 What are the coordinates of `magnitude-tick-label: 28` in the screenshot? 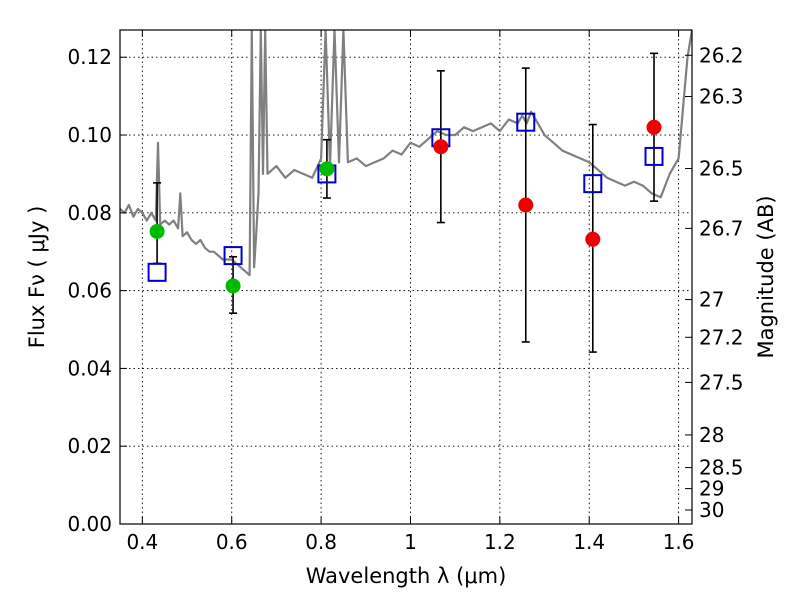 It's located at (711, 435).